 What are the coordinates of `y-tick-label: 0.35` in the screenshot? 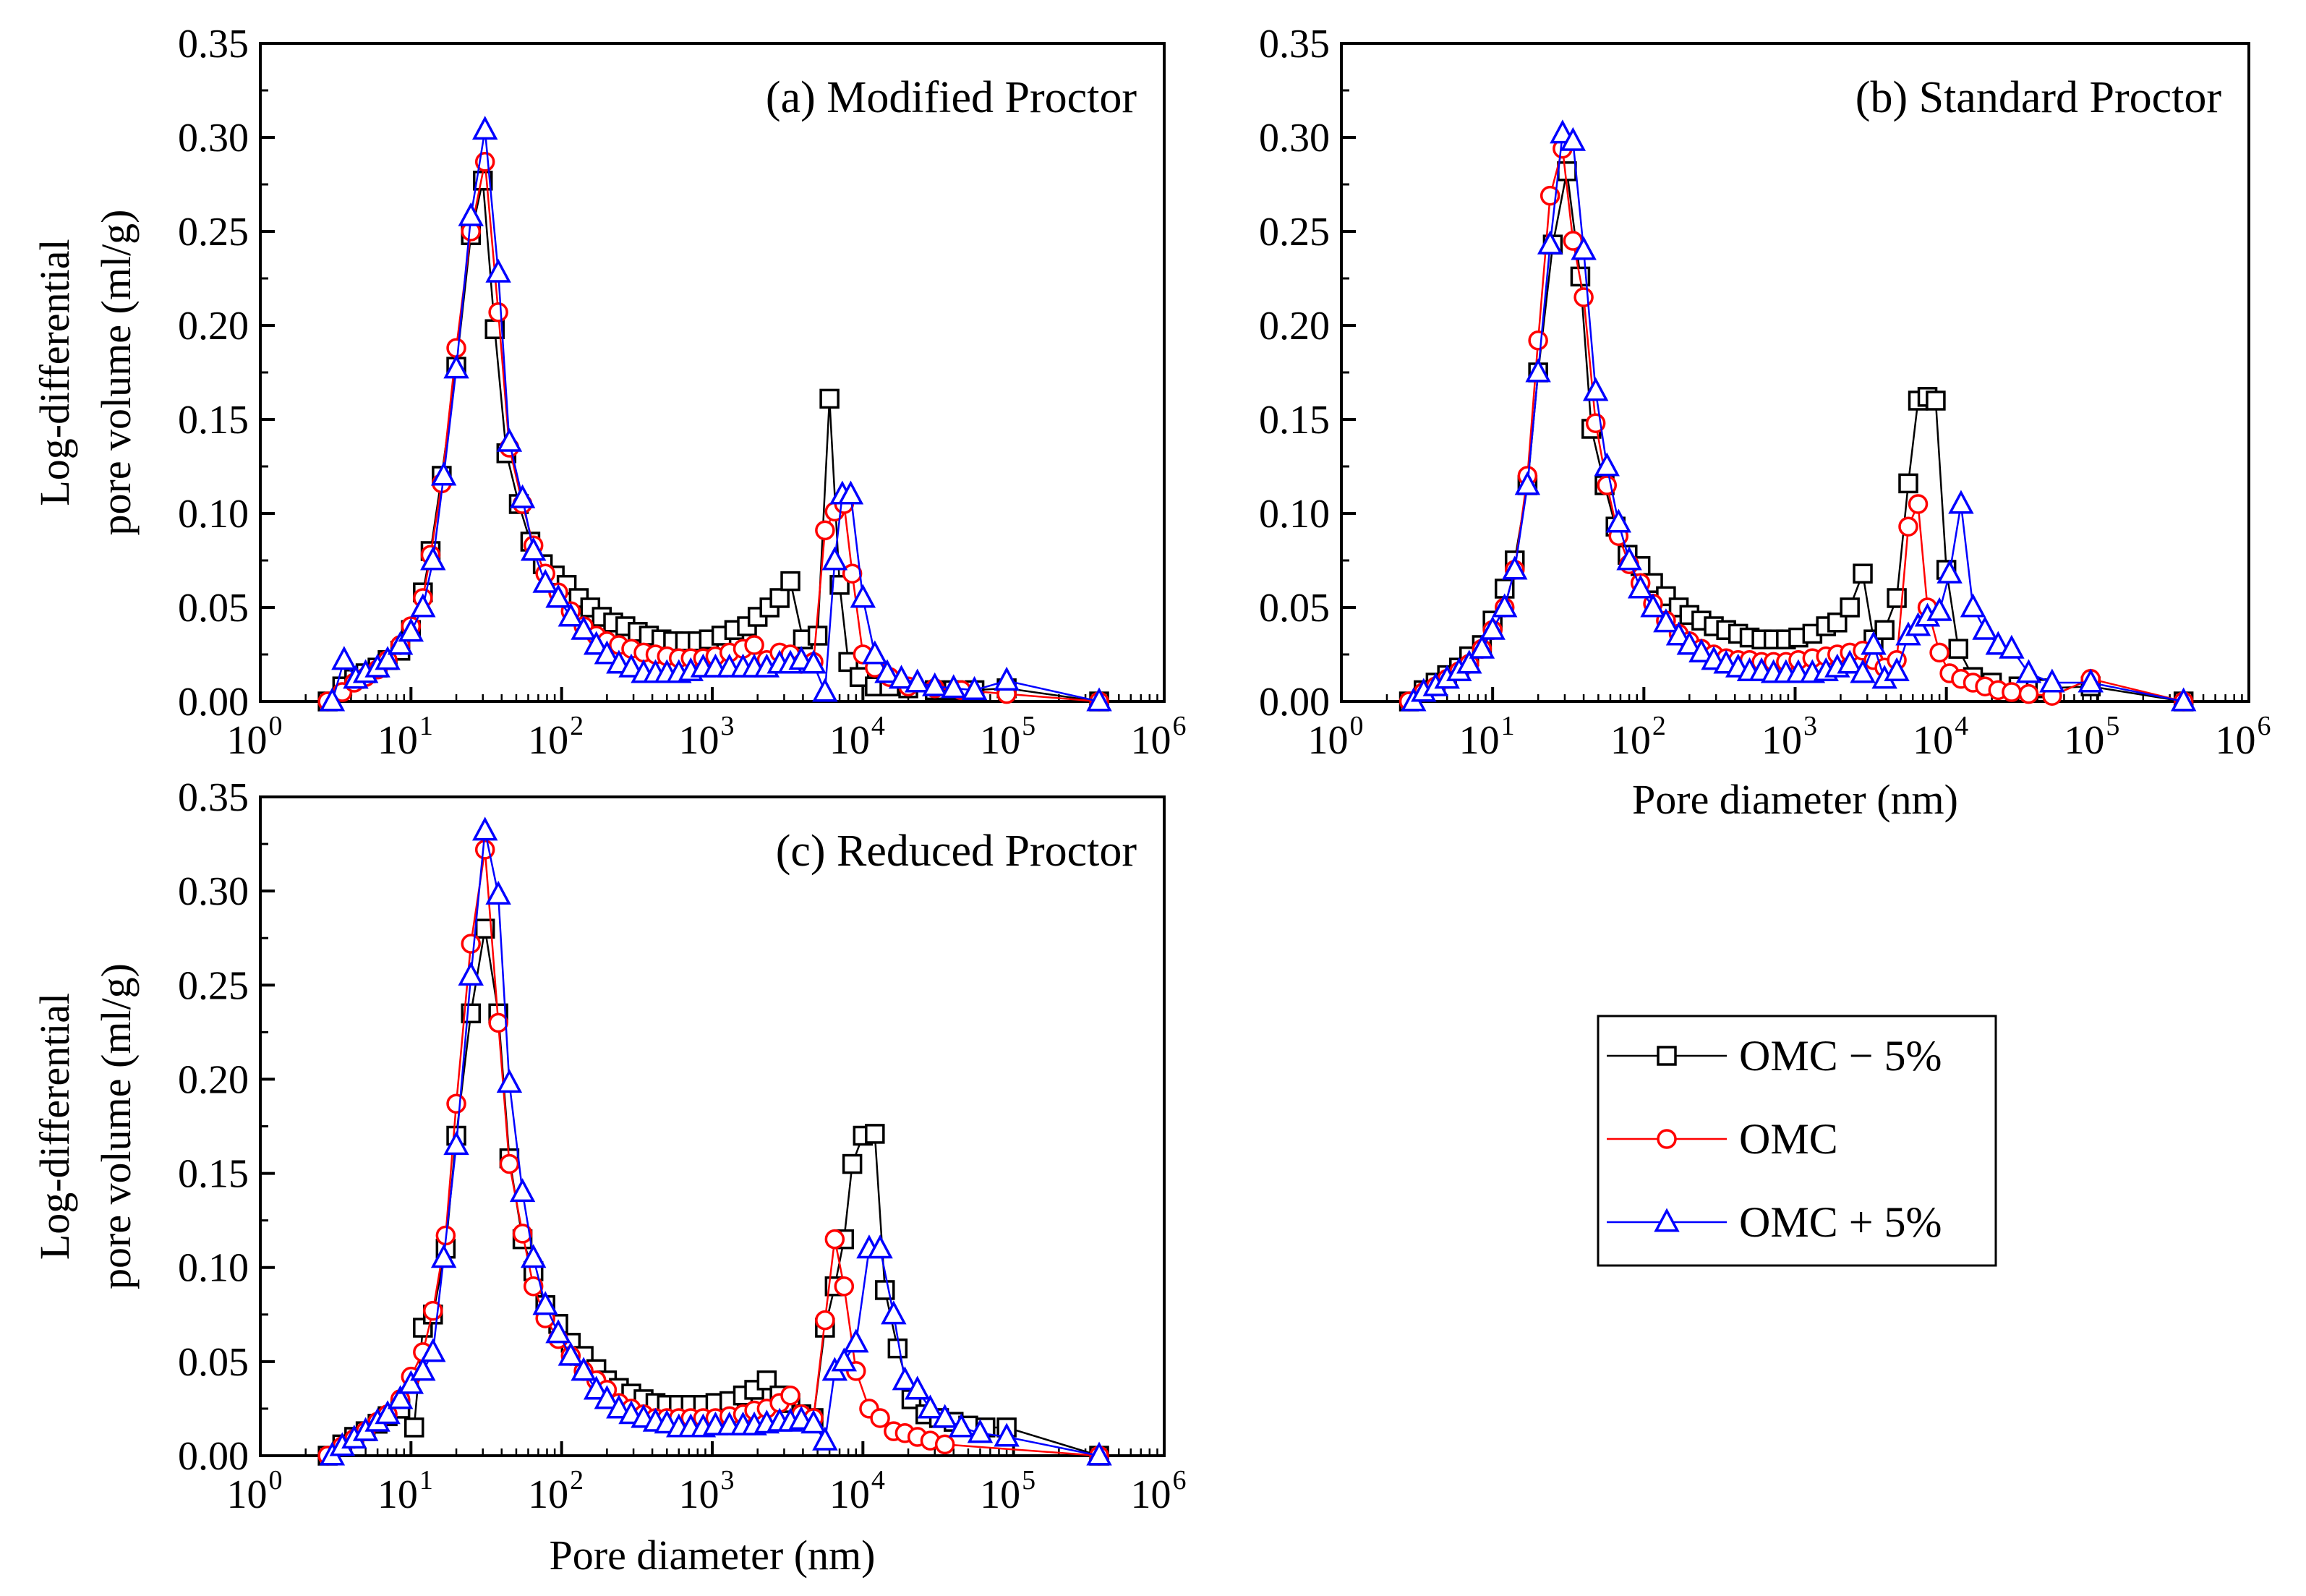 It's located at (213, 44).